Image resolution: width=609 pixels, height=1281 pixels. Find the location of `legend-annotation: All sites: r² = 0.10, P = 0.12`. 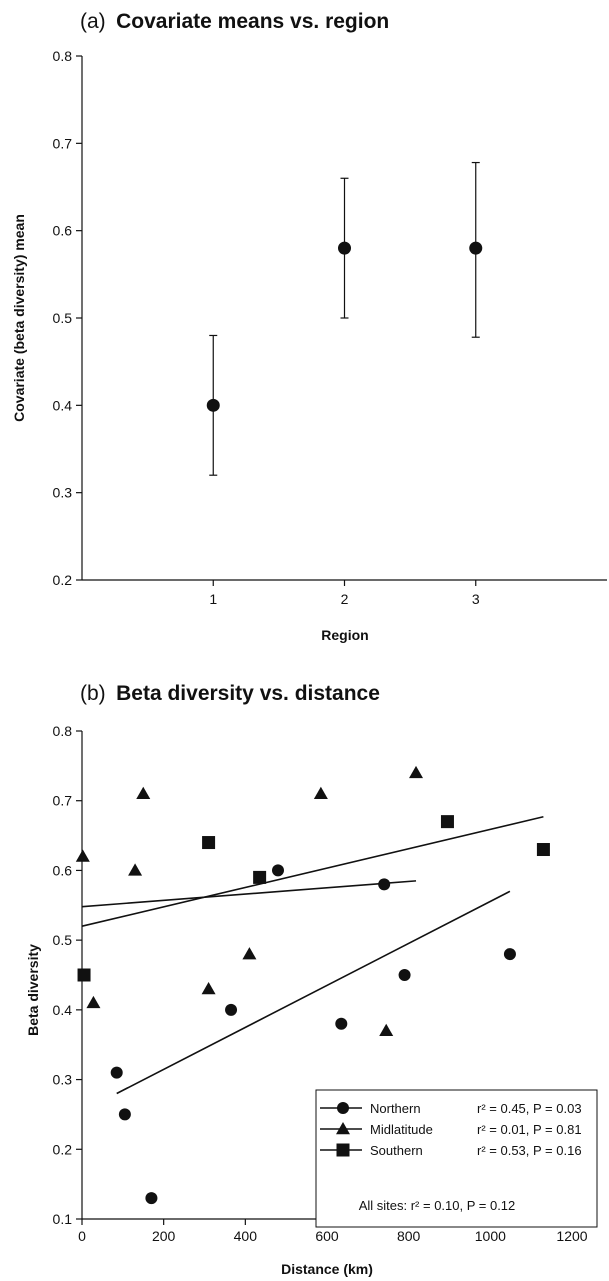

legend-annotation: All sites: r² = 0.10, P = 0.12 is located at coordinates (437, 1205).